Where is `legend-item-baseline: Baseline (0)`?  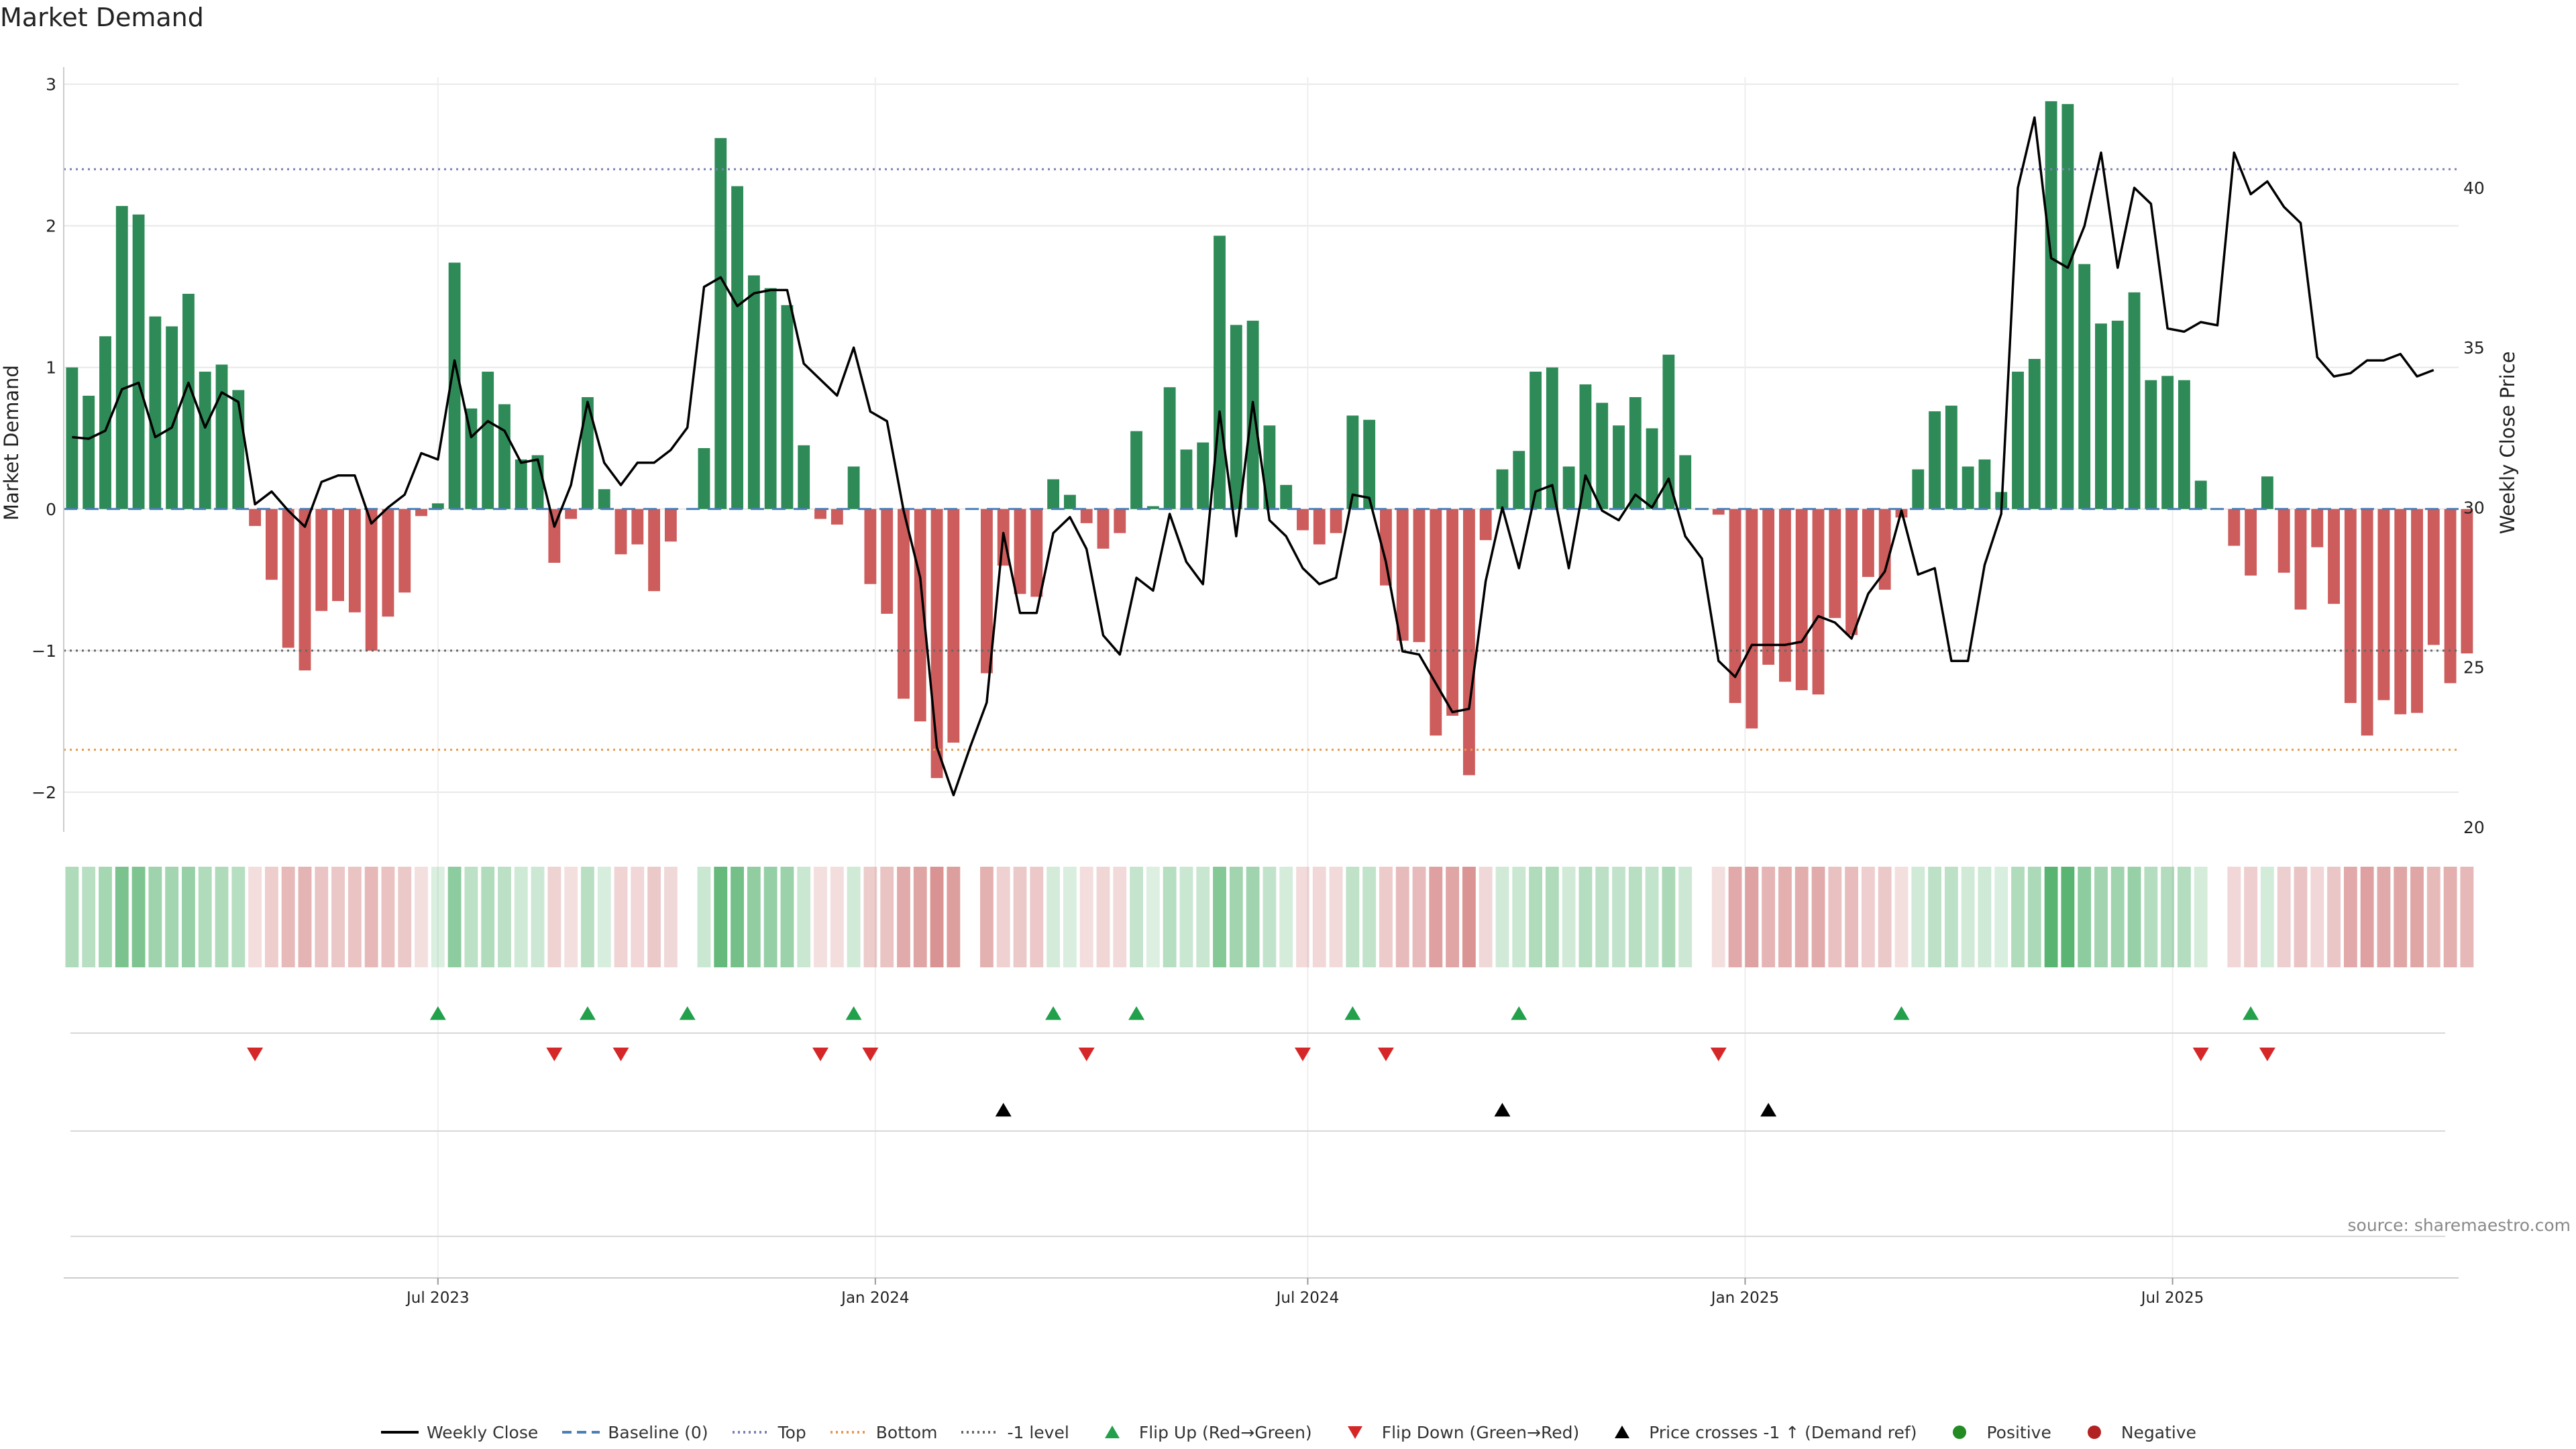 legend-item-baseline: Baseline (0) is located at coordinates (634, 1432).